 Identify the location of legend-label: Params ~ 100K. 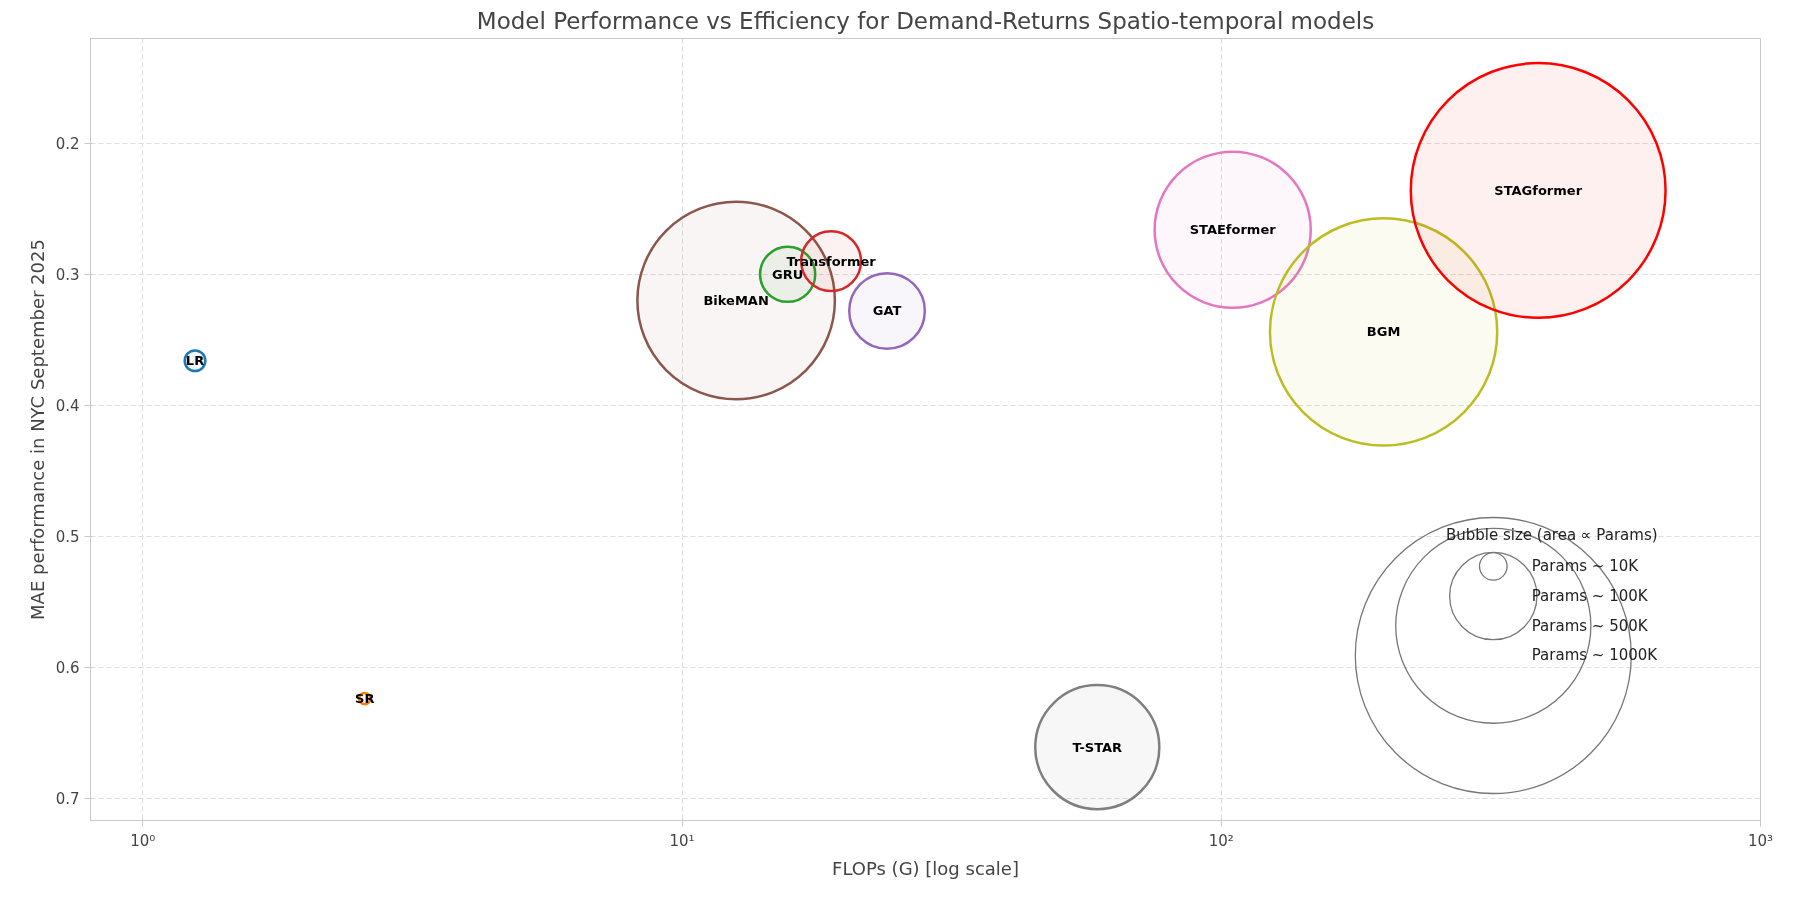
(1590, 596).